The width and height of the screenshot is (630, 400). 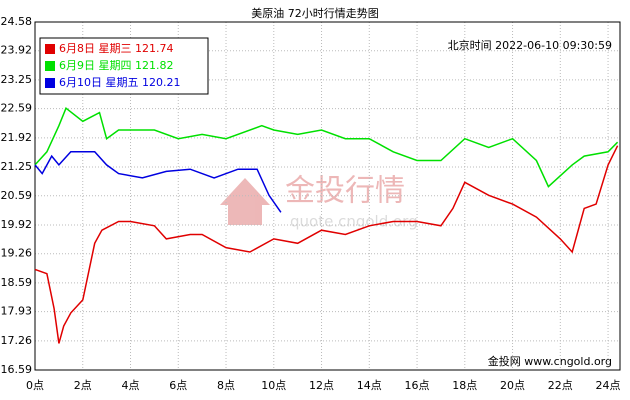 I want to click on y-tick-label: 119.92, so click(x=16, y=224).